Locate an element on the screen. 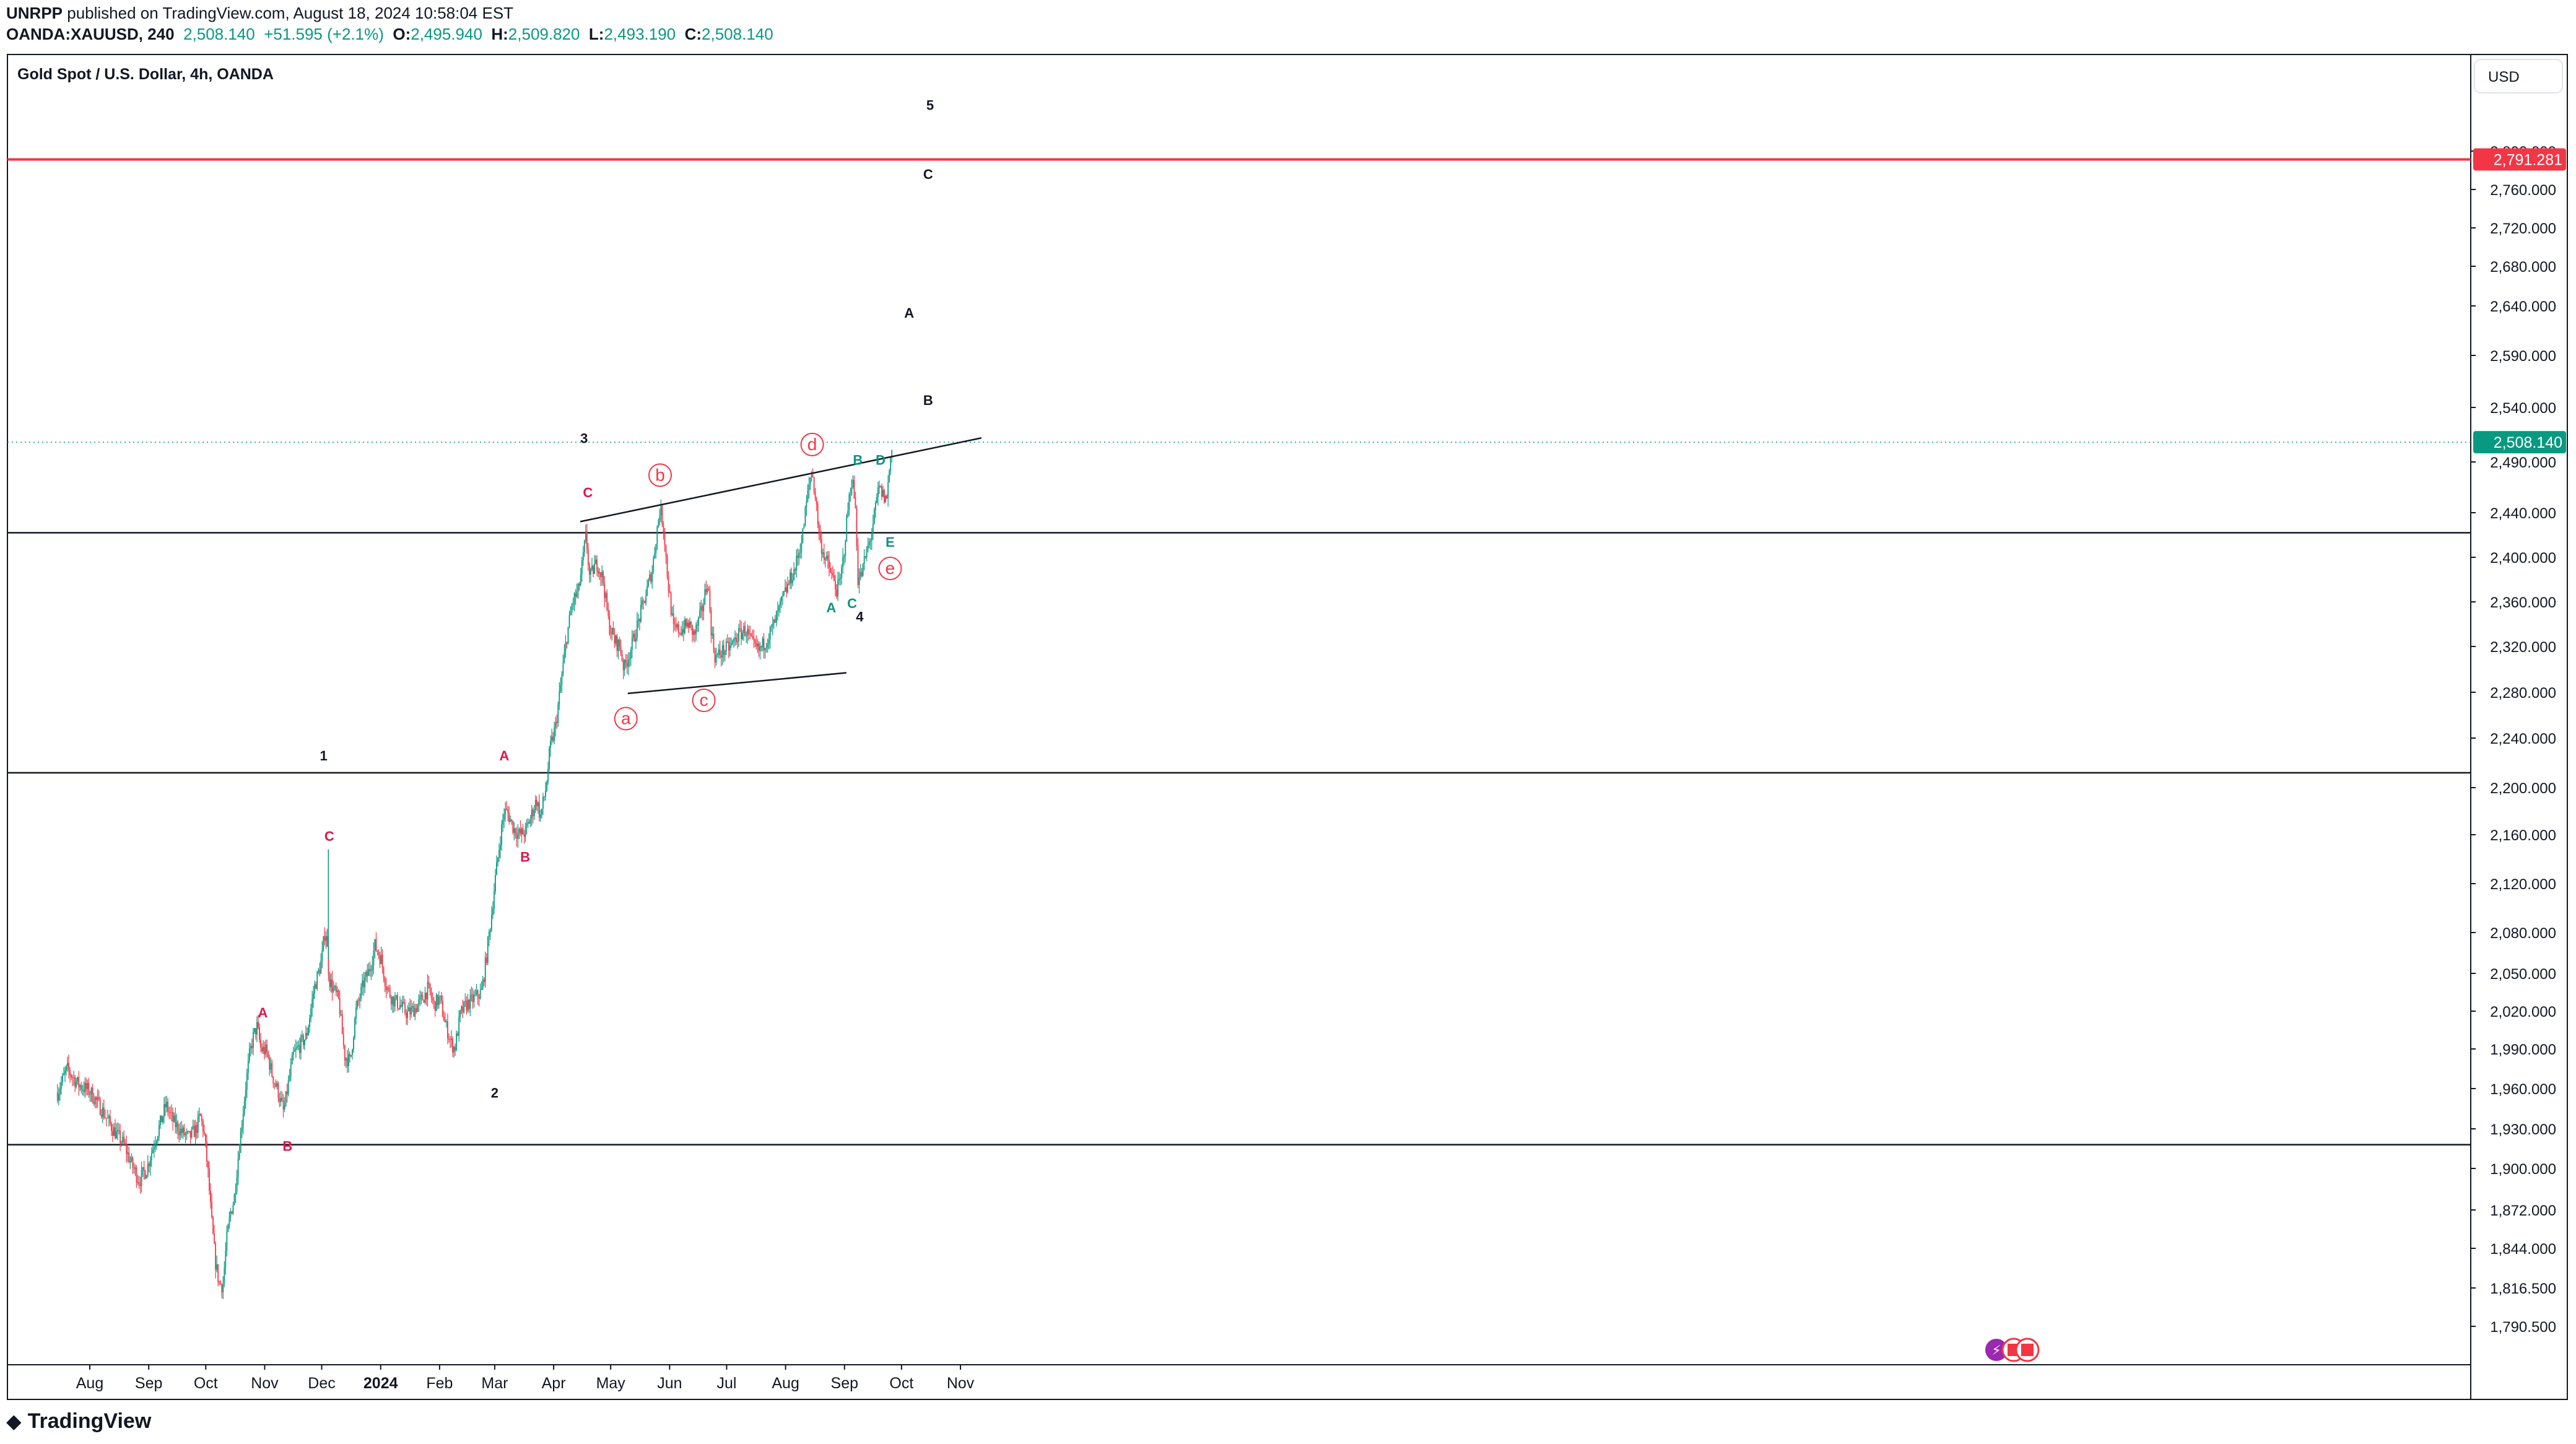 The height and width of the screenshot is (1444, 2576). time-tick-label: Oct is located at coordinates (206, 1383).